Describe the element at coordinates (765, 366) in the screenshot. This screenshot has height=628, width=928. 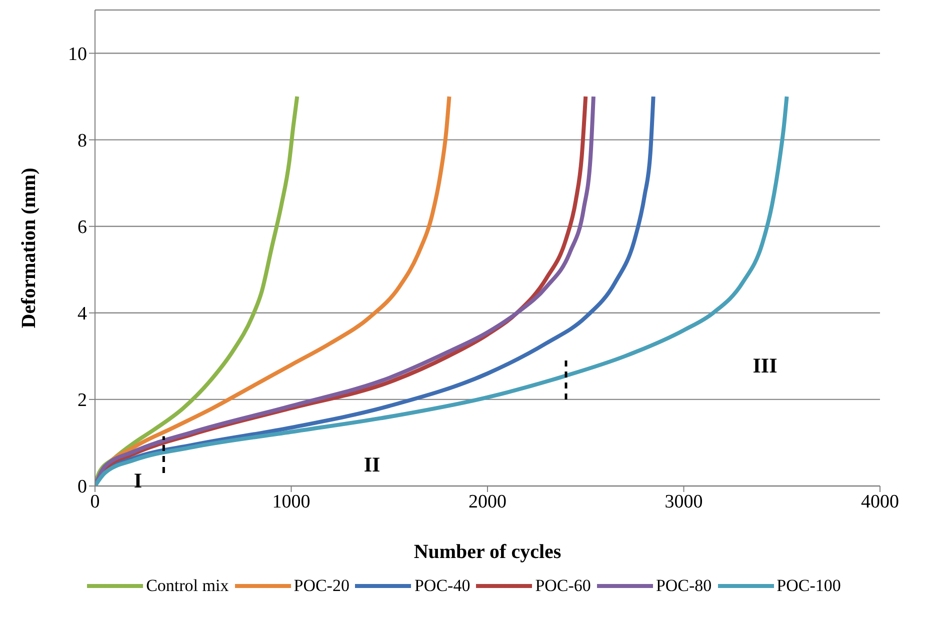
I see `annotation: III` at that location.